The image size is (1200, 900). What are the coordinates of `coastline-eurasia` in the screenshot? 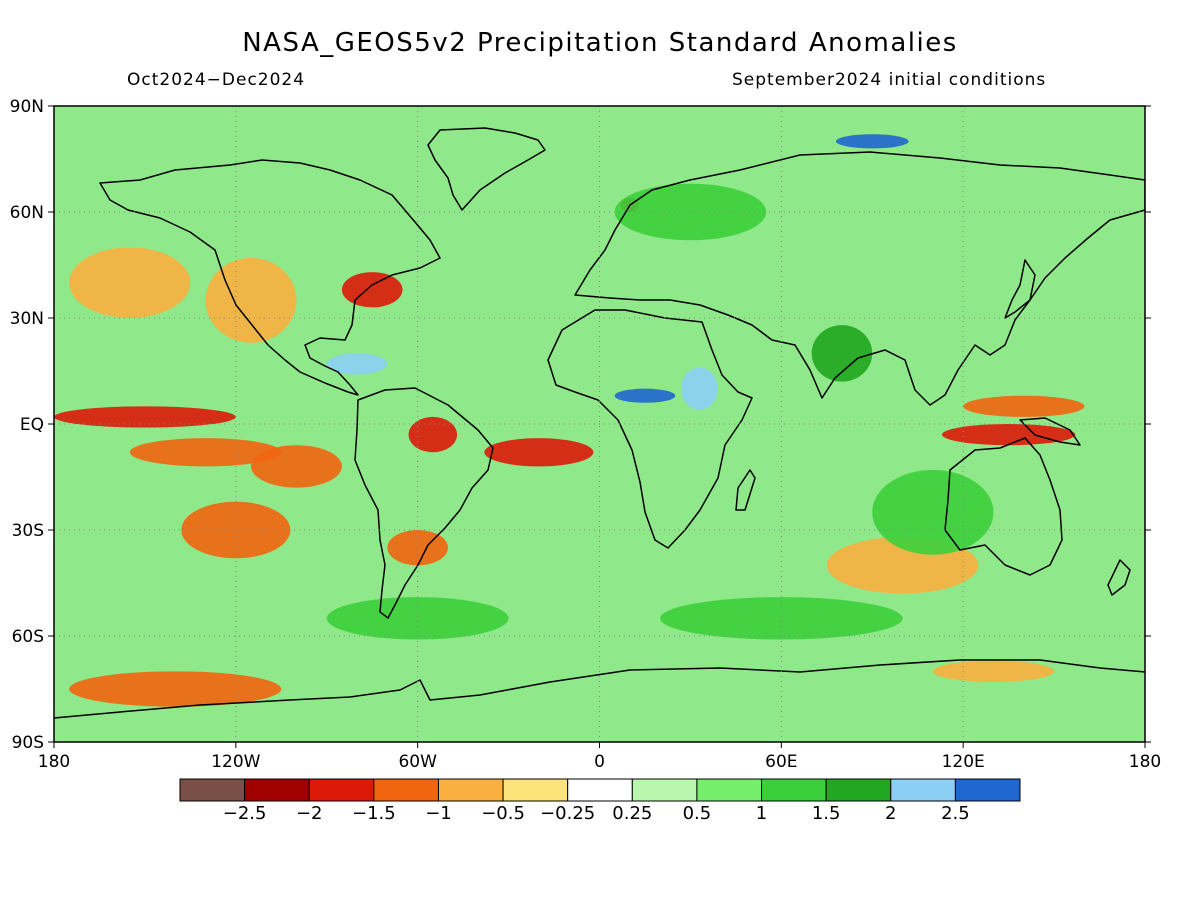 It's located at (859, 278).